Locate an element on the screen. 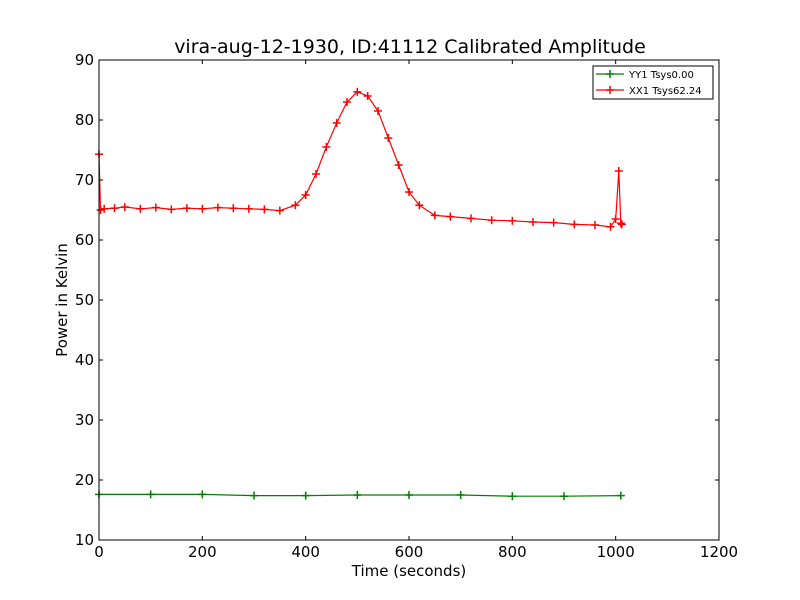  x-tick-label: 1200 is located at coordinates (719, 552).